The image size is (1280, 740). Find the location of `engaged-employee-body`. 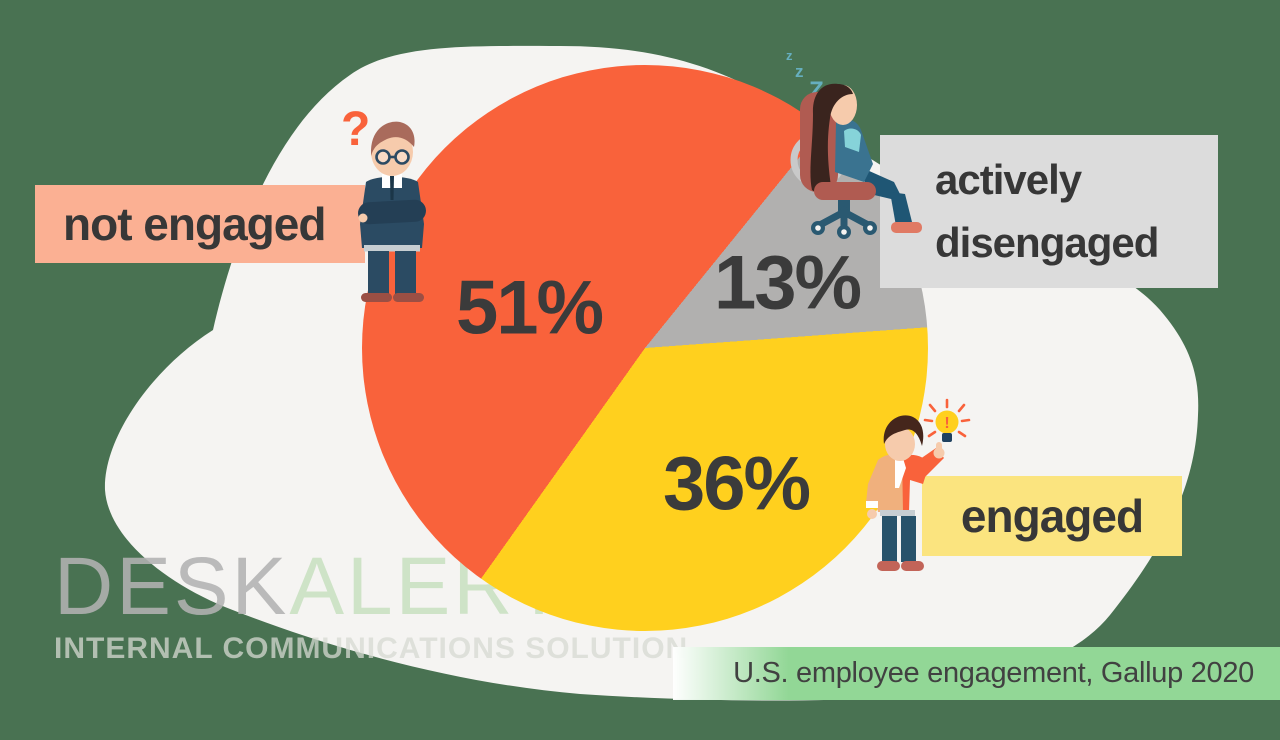

engaged-employee-body is located at coordinates (905, 493).